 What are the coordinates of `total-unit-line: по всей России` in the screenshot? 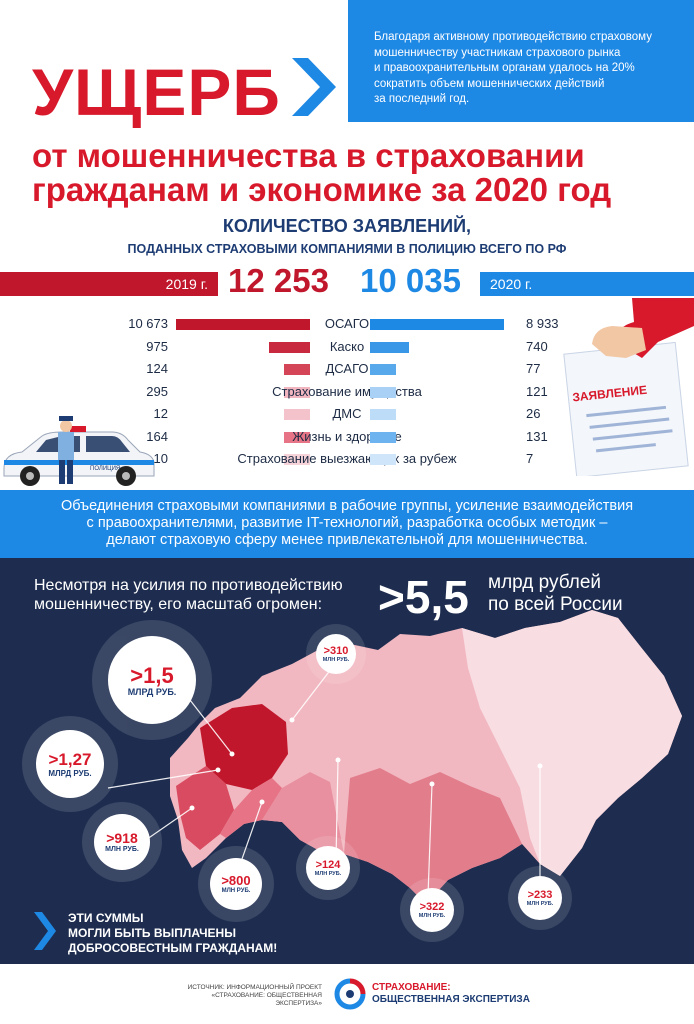 It's located at (555, 604).